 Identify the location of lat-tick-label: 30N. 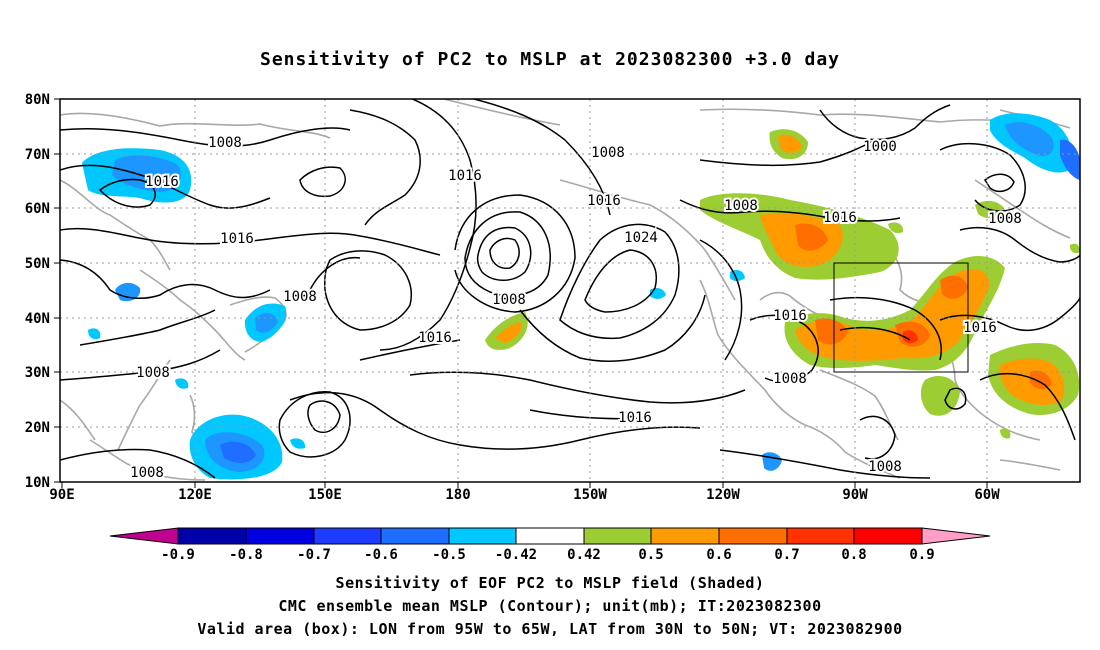
(37, 373).